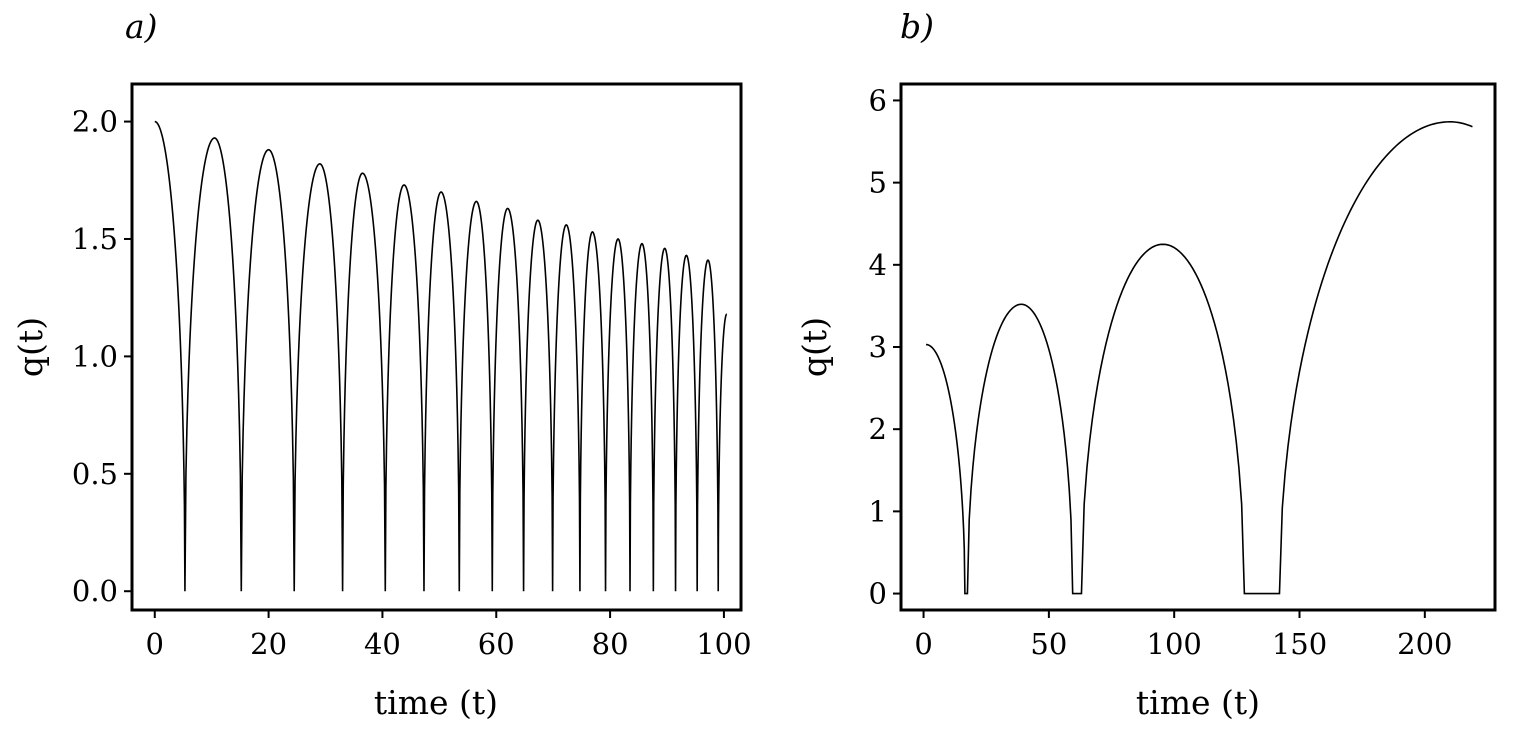  What do you see at coordinates (878, 429) in the screenshot?
I see `panel-b-y-tick-label: 2` at bounding box center [878, 429].